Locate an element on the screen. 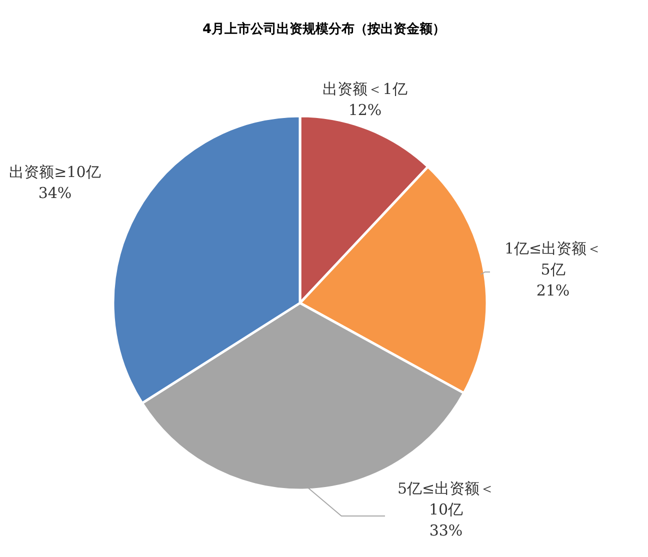 This screenshot has width=648, height=557. slice-label: 出资额≥10亿 is located at coordinates (55, 172).